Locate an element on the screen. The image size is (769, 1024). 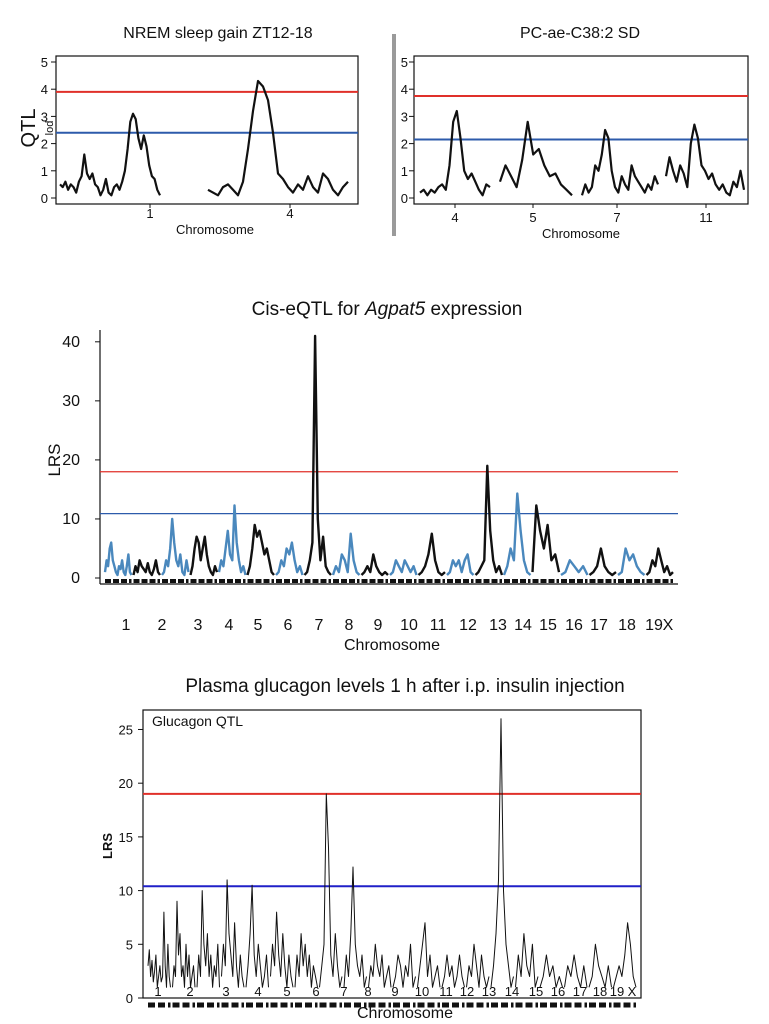
gluc-series-line-chr-X is located at coordinates (625, 955).